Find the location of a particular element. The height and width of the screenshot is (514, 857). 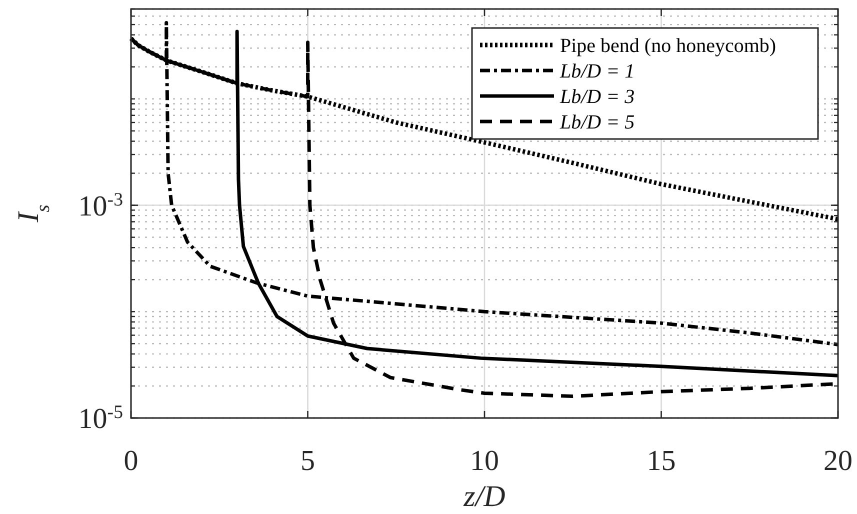

x-tick-label: 10 is located at coordinates (484, 461).